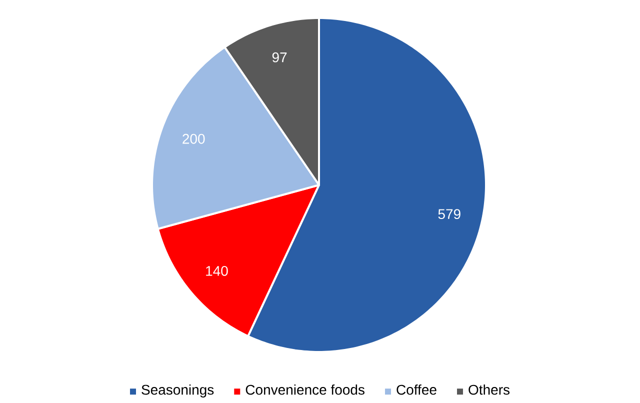  I want to click on legend-label: Seasonings, so click(178, 391).